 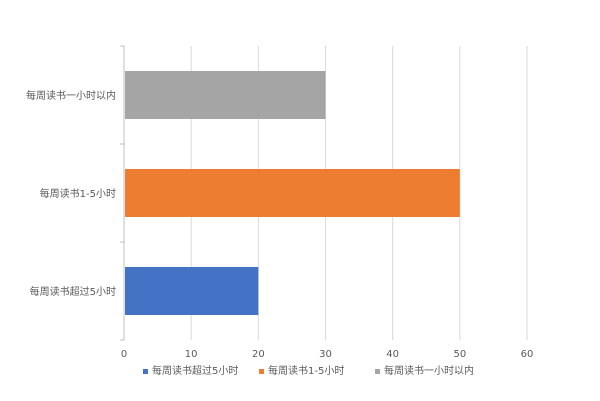 I want to click on y-axis-categories: 每周读书超过5小时 每周读书1-5小时 每周读书一小时以内, so click(x=71, y=193).